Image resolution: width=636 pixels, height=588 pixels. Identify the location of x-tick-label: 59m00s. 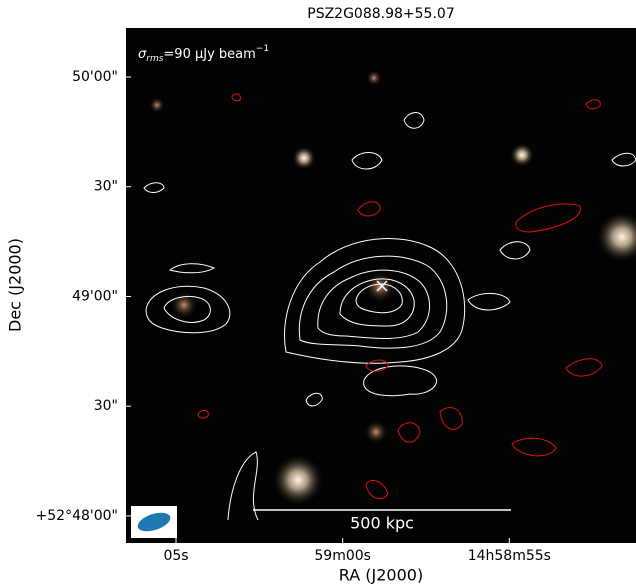
(342, 556).